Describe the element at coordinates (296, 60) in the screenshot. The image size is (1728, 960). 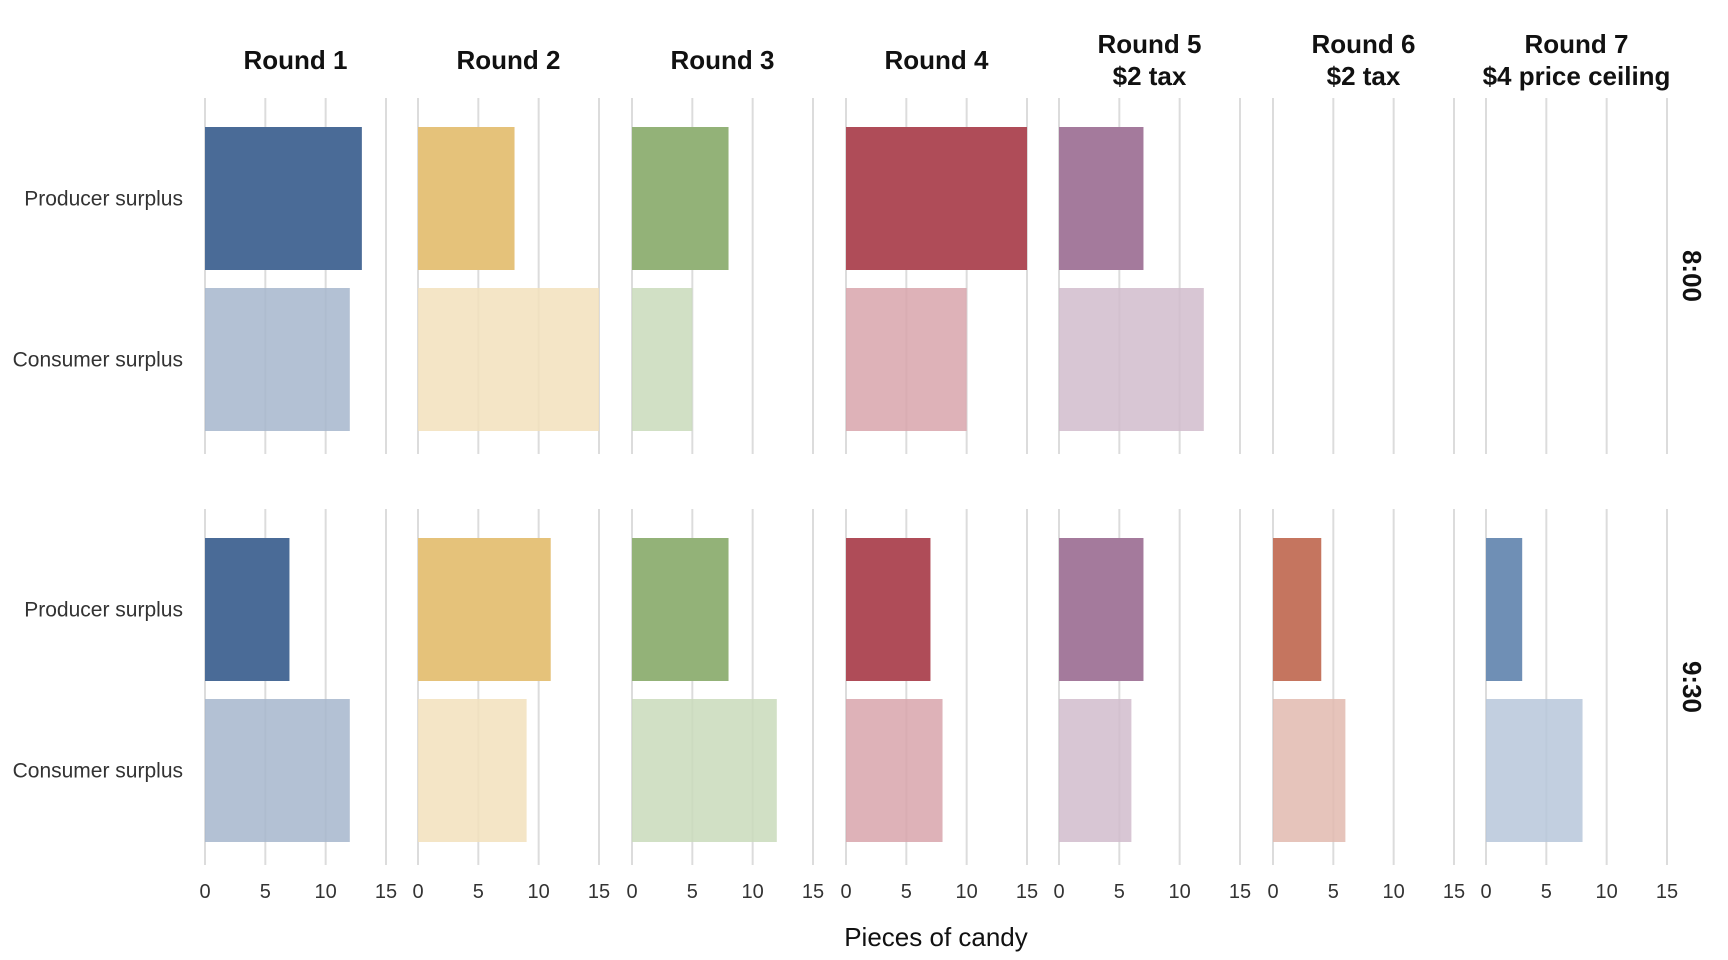
I see `panel-title: Round 1` at that location.